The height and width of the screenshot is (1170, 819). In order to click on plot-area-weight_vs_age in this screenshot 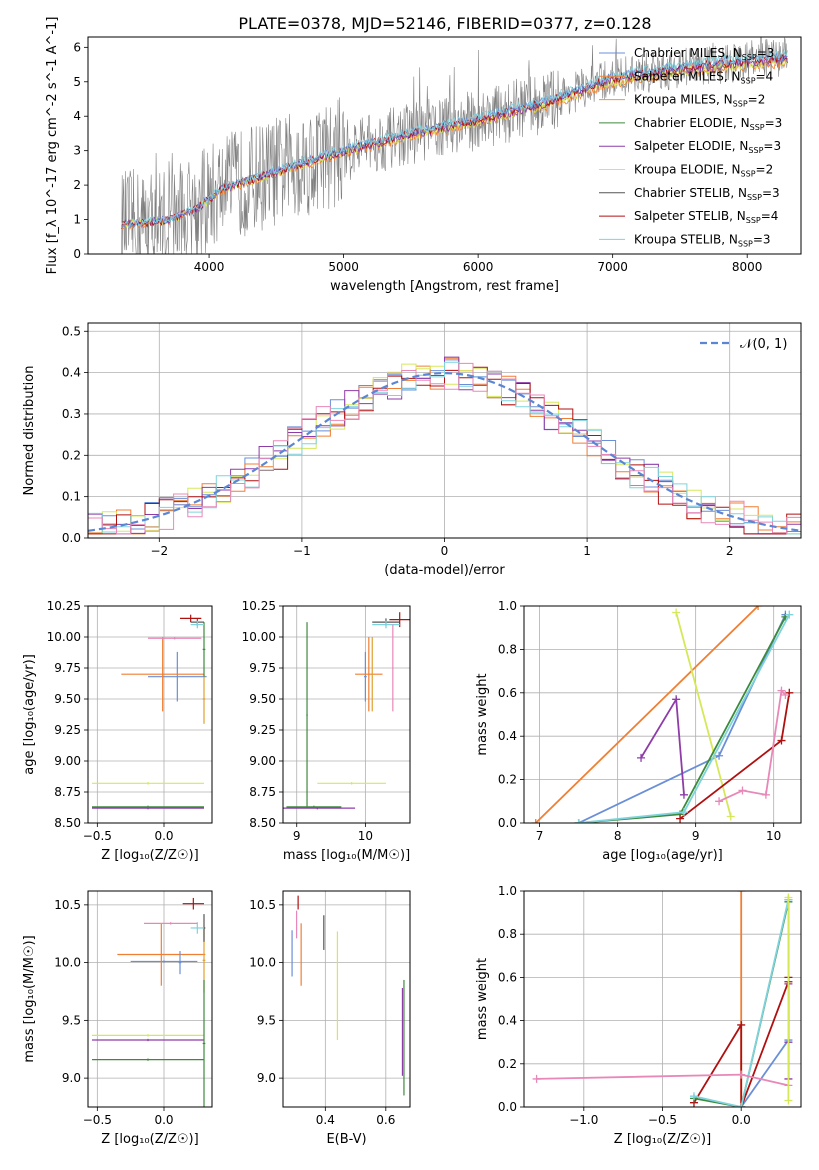, I will do `click(662, 714)`.